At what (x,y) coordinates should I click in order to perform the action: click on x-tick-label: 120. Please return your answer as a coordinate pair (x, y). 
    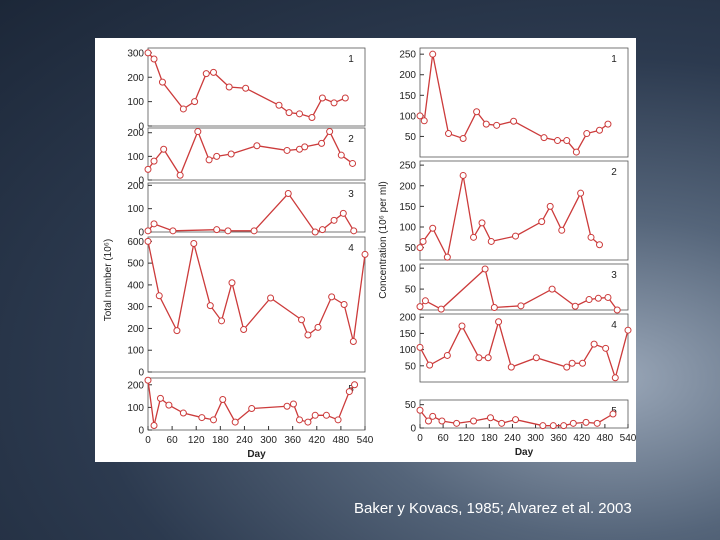
    Looking at the image, I should click on (196, 440).